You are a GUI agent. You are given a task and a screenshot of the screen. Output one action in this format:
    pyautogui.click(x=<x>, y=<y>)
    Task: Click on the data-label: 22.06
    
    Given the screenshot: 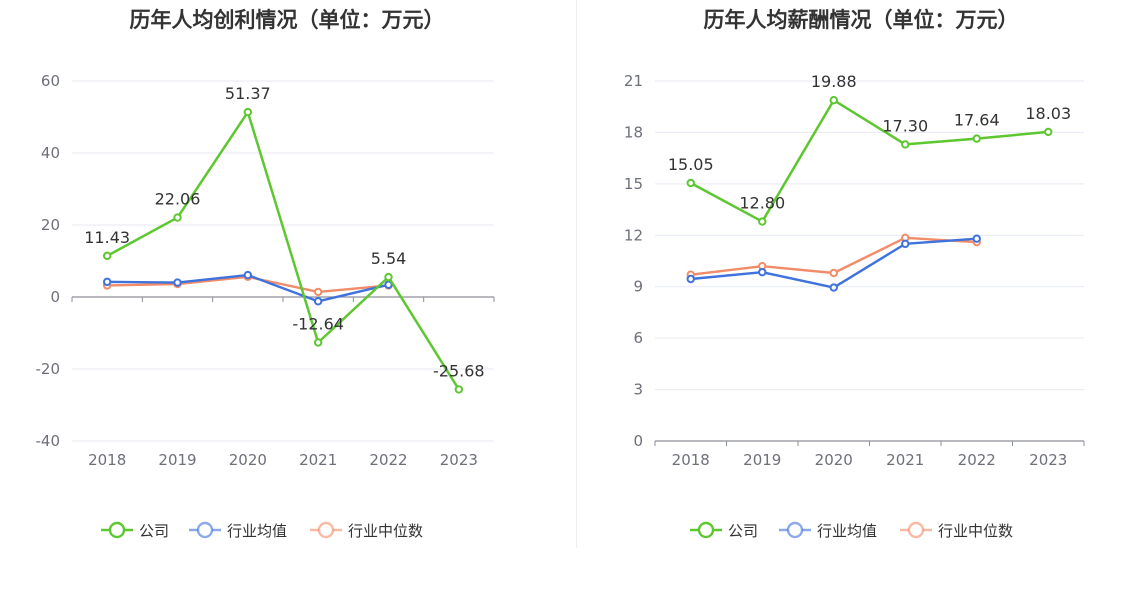 What is the action you would take?
    pyautogui.click(x=178, y=199)
    